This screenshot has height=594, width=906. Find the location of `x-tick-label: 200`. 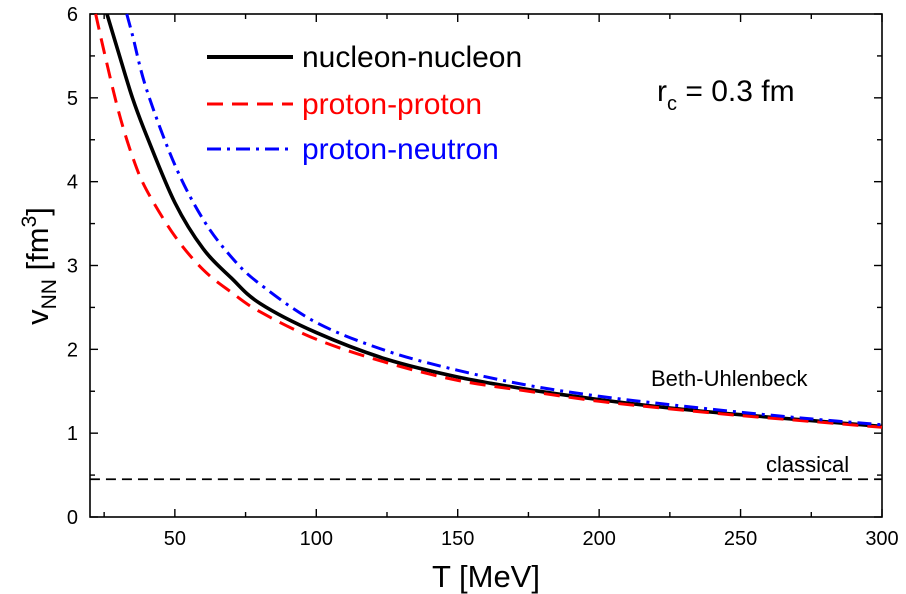

x-tick-label: 200 is located at coordinates (598, 539).